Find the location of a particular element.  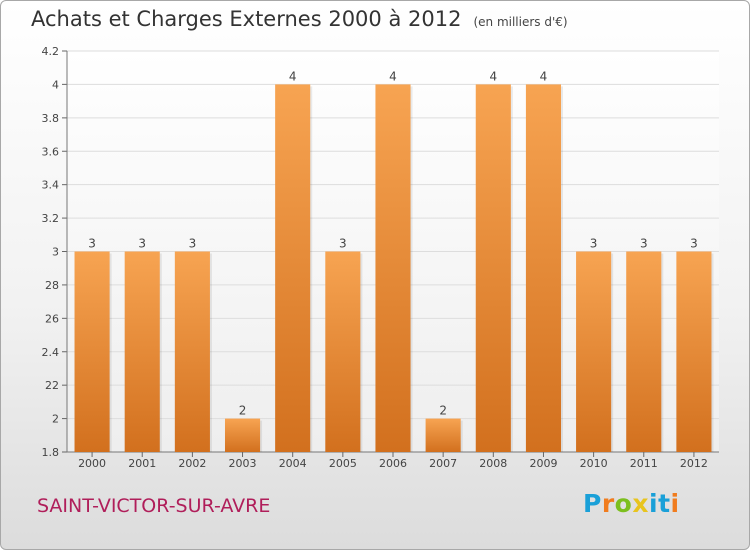

x-tick-label: 2002 is located at coordinates (192, 463).